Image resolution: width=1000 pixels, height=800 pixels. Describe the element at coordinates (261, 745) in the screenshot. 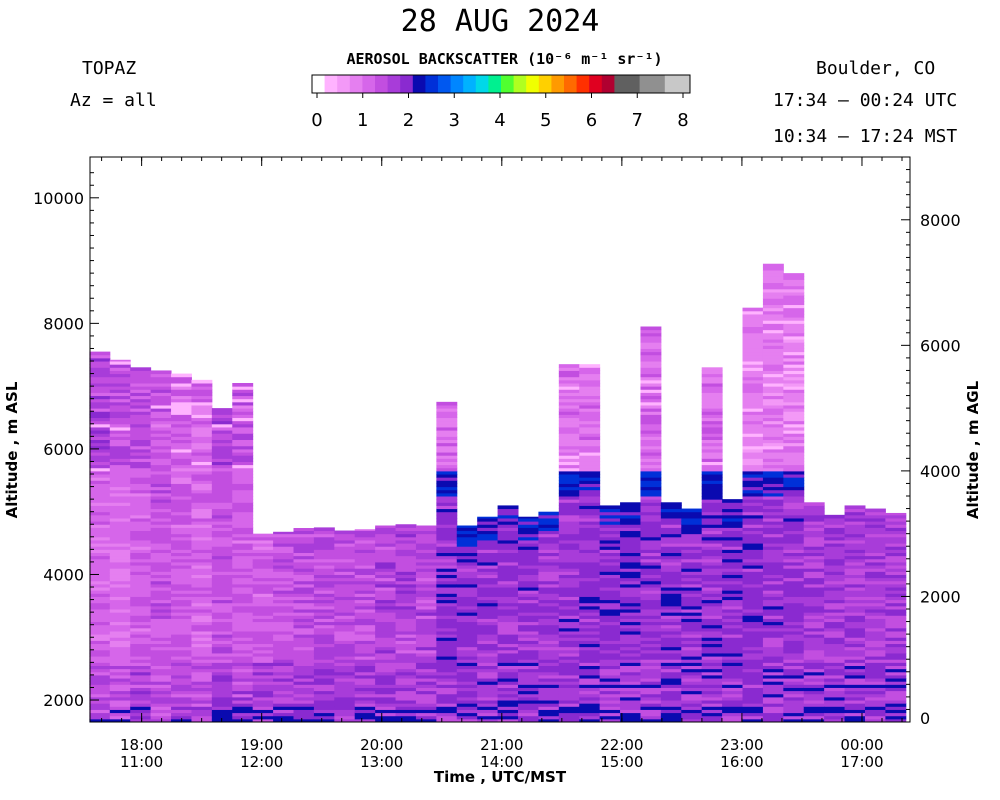

I see `x-tick-label-utc: 19:00` at that location.